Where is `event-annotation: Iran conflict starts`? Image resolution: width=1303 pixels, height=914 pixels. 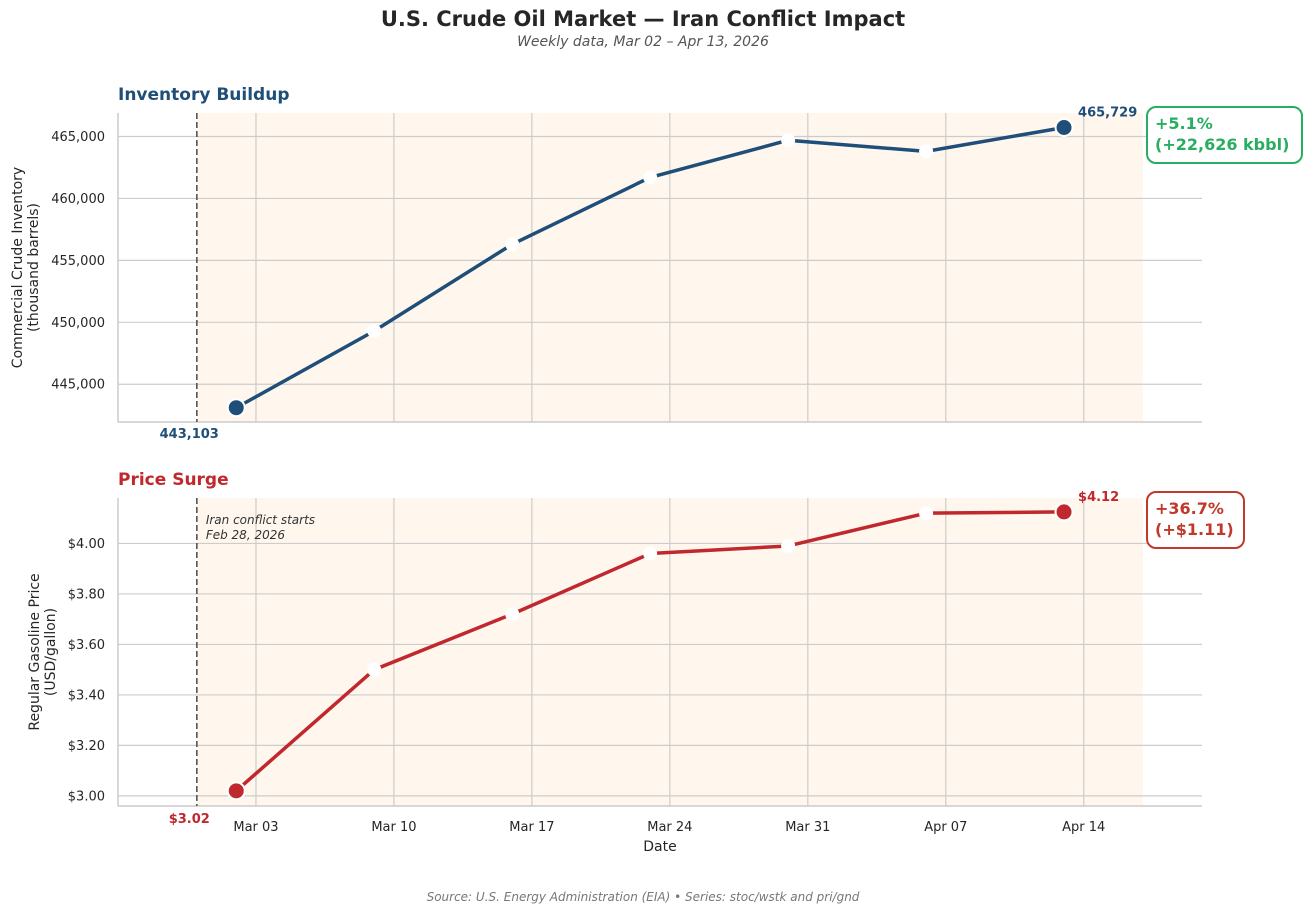 event-annotation: Iran conflict starts is located at coordinates (260, 520).